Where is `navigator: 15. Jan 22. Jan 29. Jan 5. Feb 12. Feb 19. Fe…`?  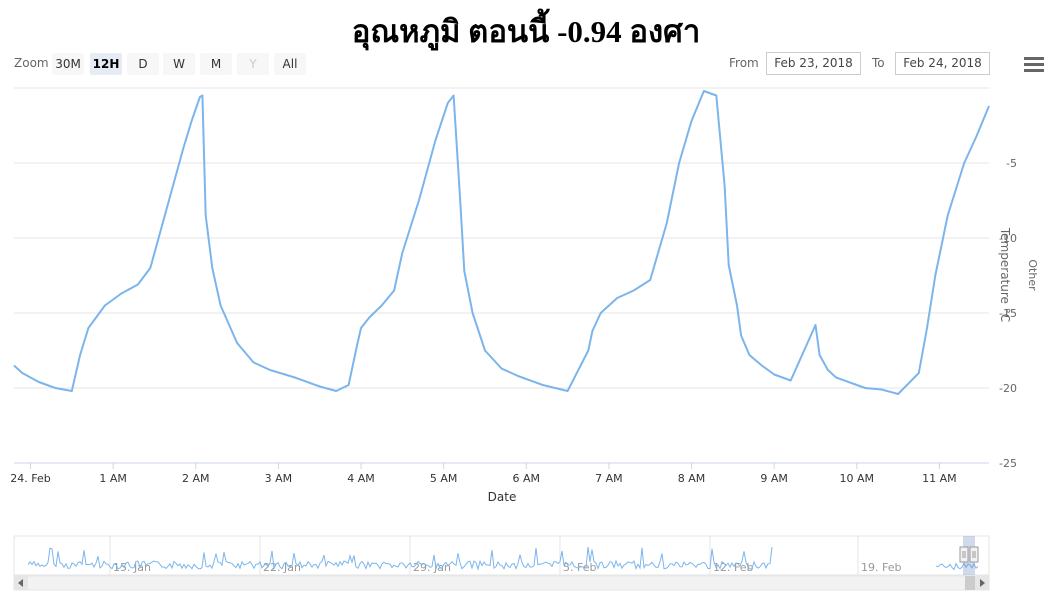
navigator: 15. Jan 22. Jan 29. Jan 5. Feb 12. Feb 19. Fe… is located at coordinates (526, 563).